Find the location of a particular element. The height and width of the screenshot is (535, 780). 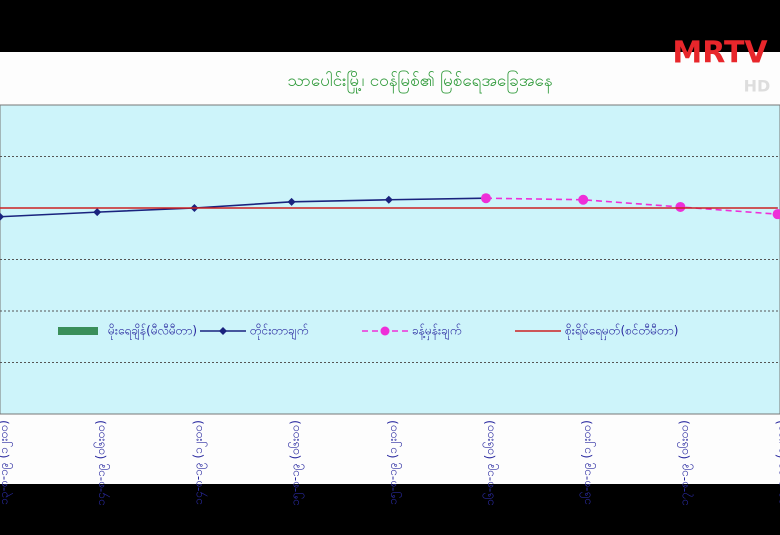

chart-title: သာပေါင်းမြို့၊ ငဝန်မြစ်၏ မြစ်ရေအခြေအနေ is located at coordinates (419, 81).